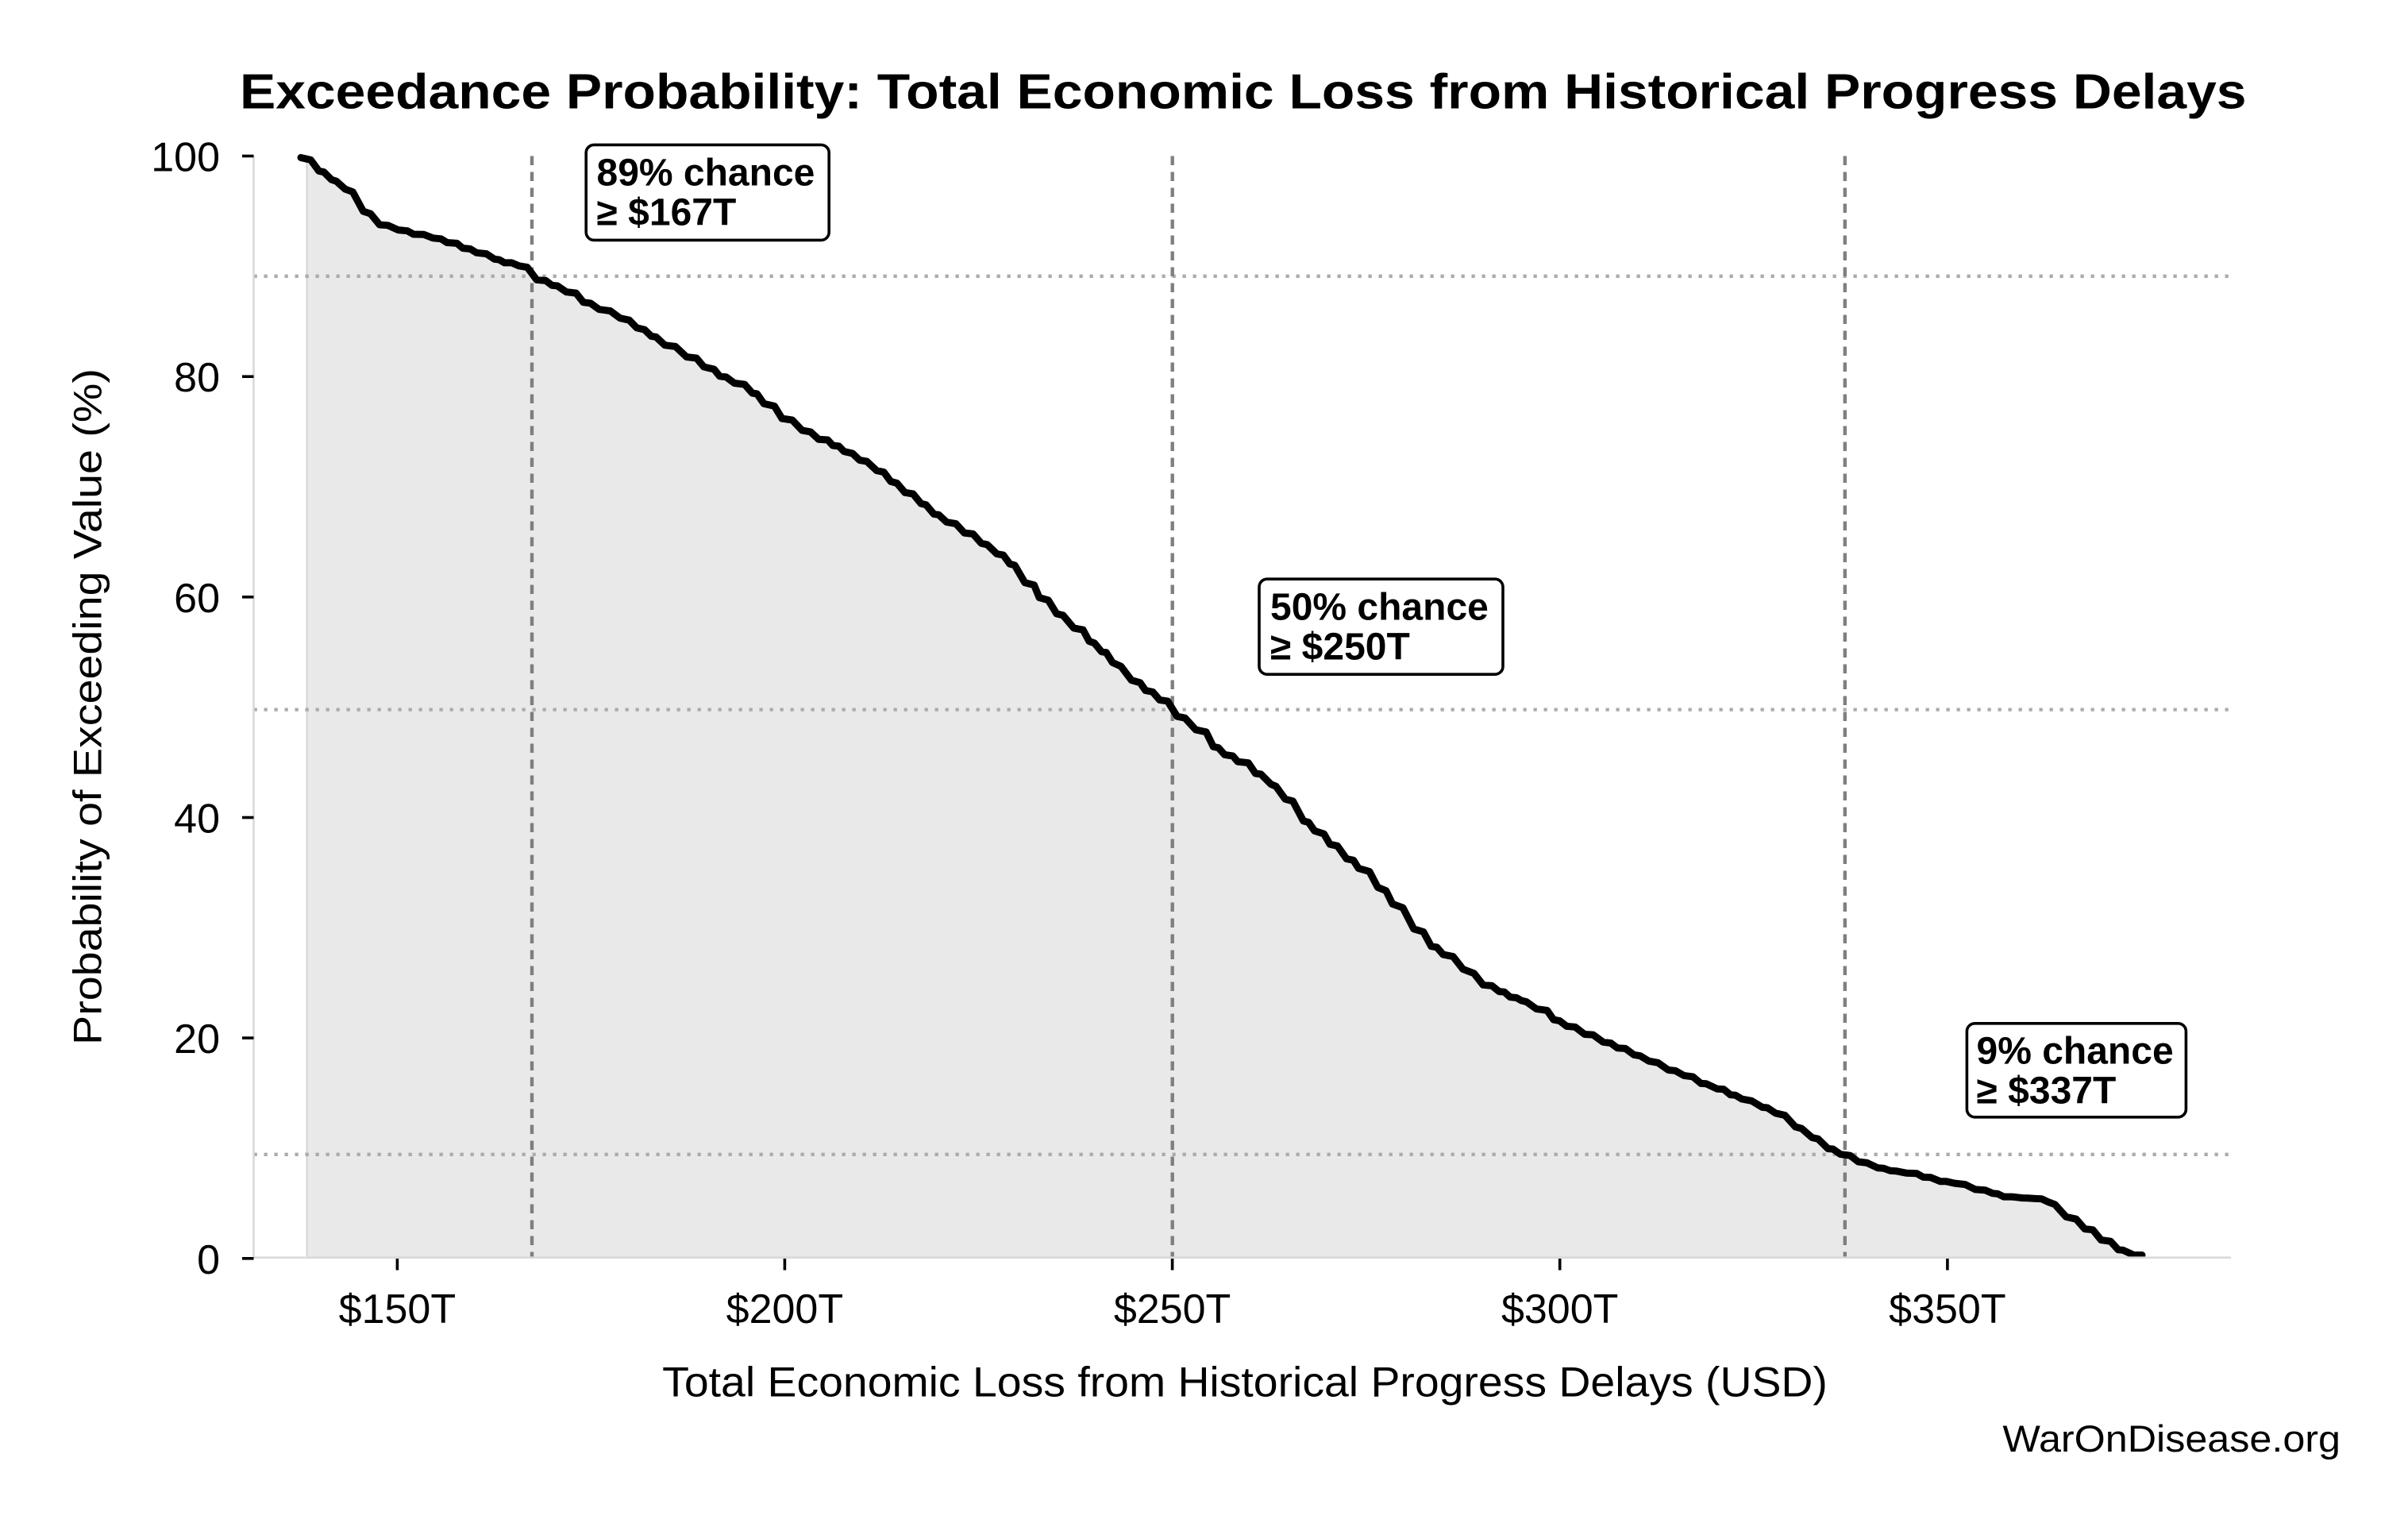  I want to click on svg-text: $250T, so click(1172, 1309).